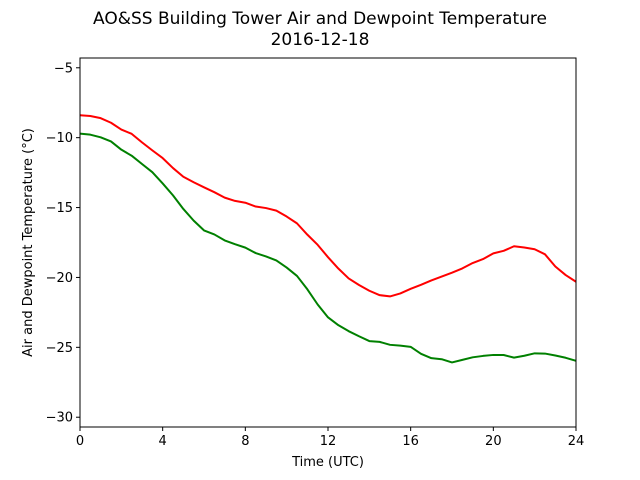 Image resolution: width=640 pixels, height=480 pixels. What do you see at coordinates (320, 40) in the screenshot?
I see `chart-subtitle: 2016-12-18` at bounding box center [320, 40].